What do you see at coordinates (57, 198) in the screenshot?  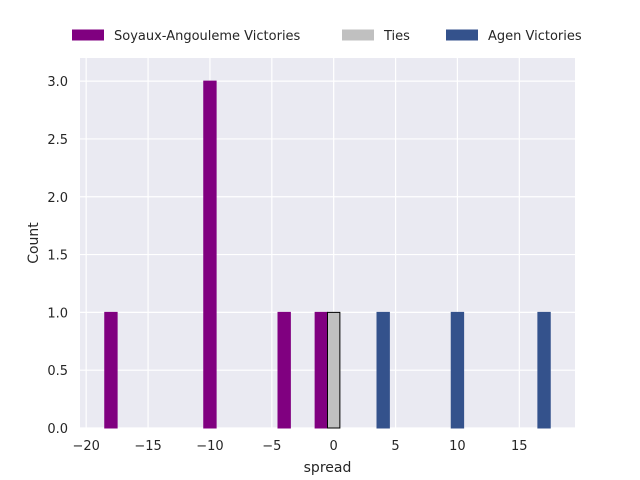 I see `y-tick-label: 2.0` at bounding box center [57, 198].